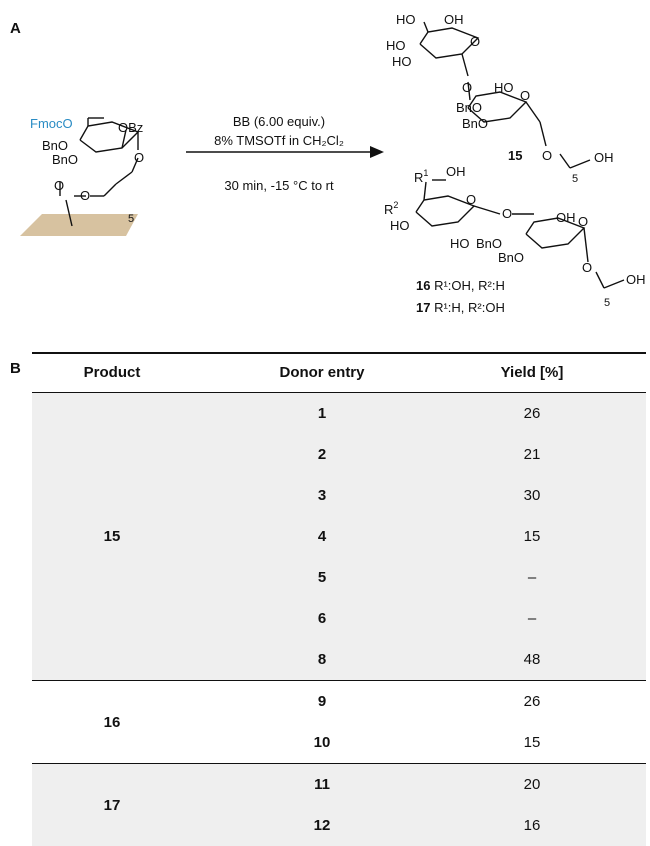 The height and width of the screenshot is (846, 650). Describe the element at coordinates (460, 243) in the screenshot. I see `p1617-ho-mid: HO` at that location.